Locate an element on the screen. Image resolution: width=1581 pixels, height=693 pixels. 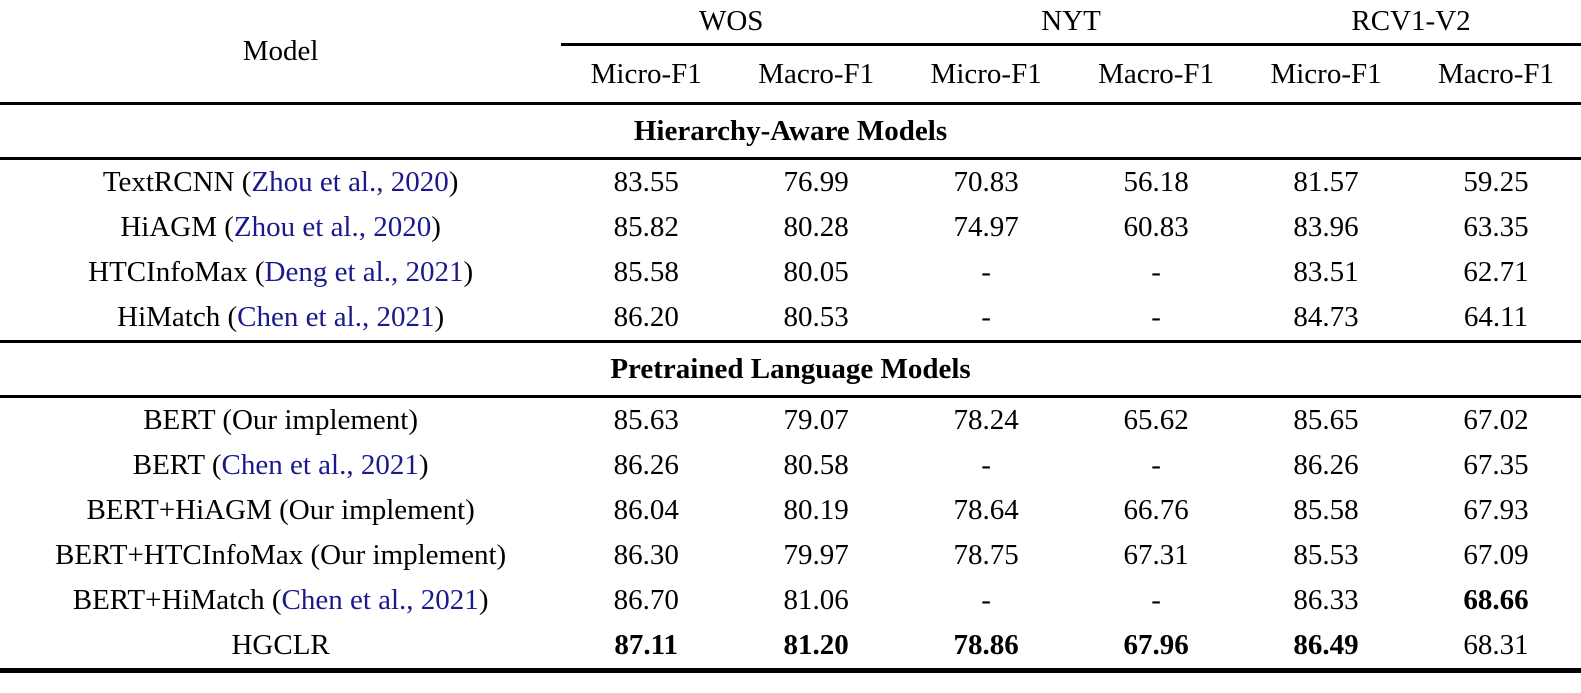
dataset-header-row: Model WOS NYT RCV1-V2 is located at coordinates (790, 33).